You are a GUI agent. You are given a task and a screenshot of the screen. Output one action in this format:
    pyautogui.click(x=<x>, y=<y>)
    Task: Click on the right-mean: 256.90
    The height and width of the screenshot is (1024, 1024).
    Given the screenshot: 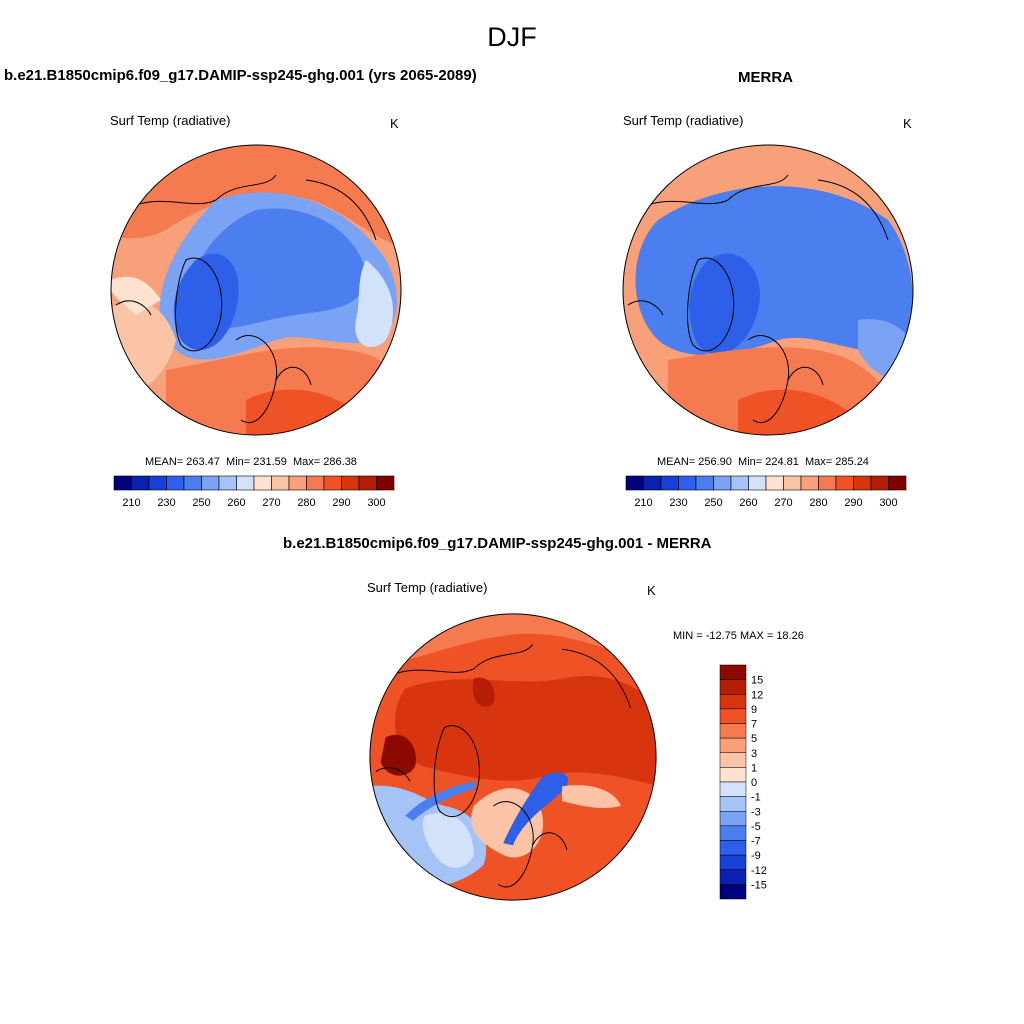 What is the action you would take?
    pyautogui.click(x=715, y=462)
    